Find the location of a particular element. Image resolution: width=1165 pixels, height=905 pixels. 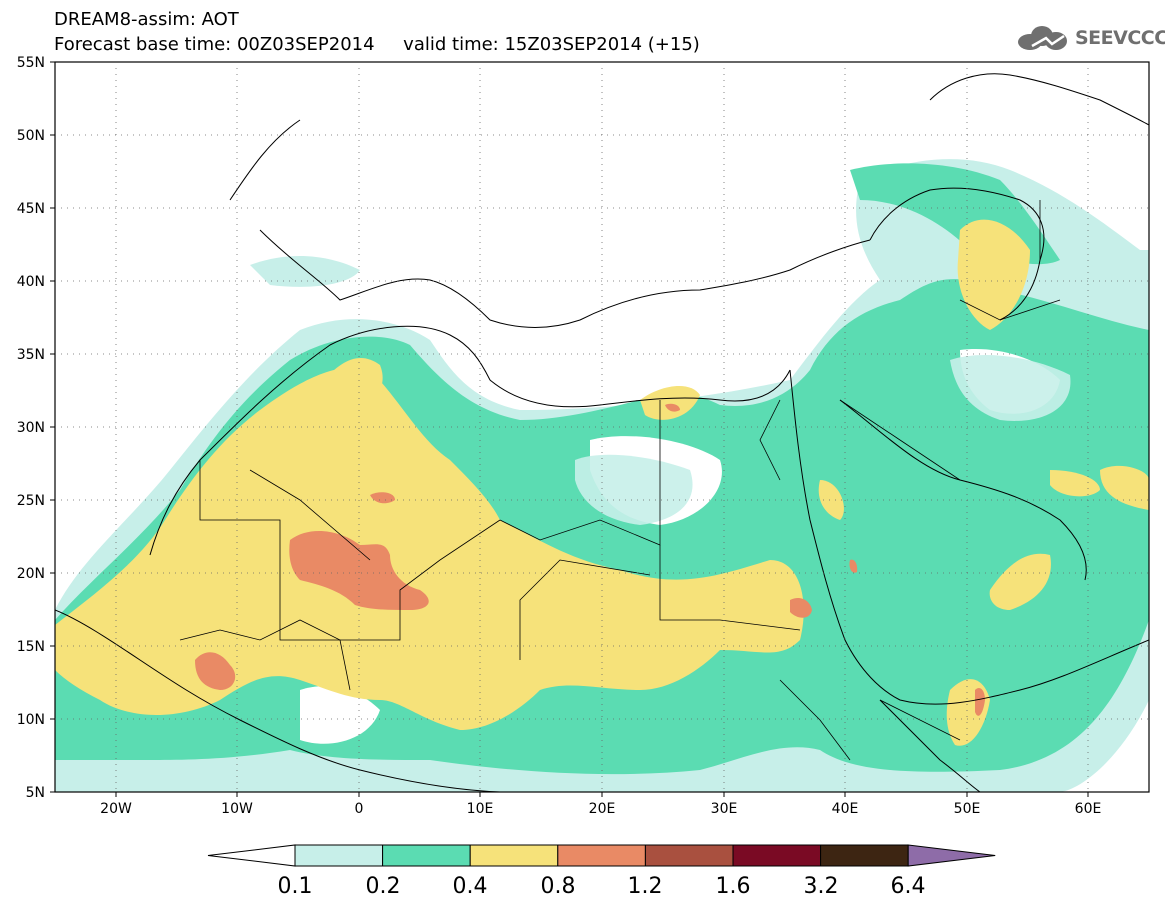

lon-label: 10W is located at coordinates (237, 809).